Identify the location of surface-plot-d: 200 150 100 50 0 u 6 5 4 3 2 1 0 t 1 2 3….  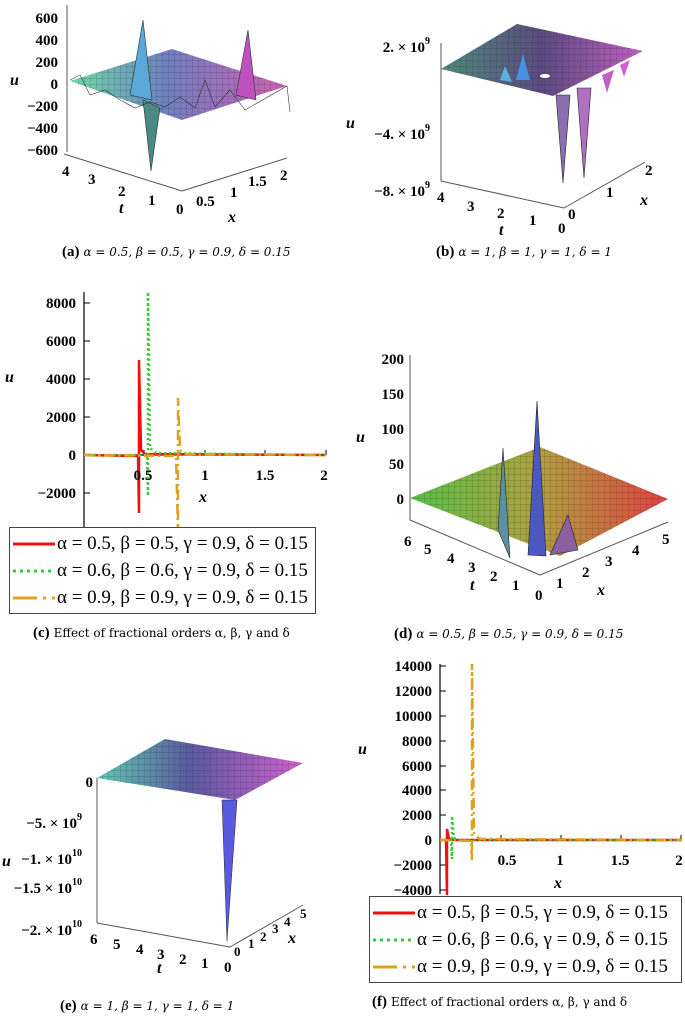
(513, 478).